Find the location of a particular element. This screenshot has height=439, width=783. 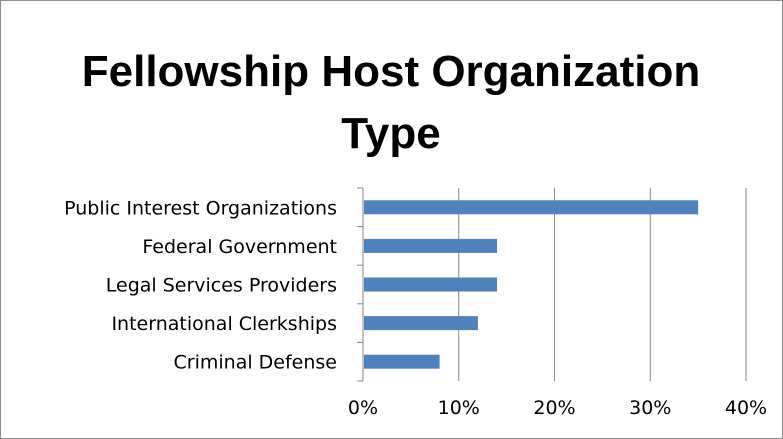

x-tick-label: 0% is located at coordinates (363, 408).